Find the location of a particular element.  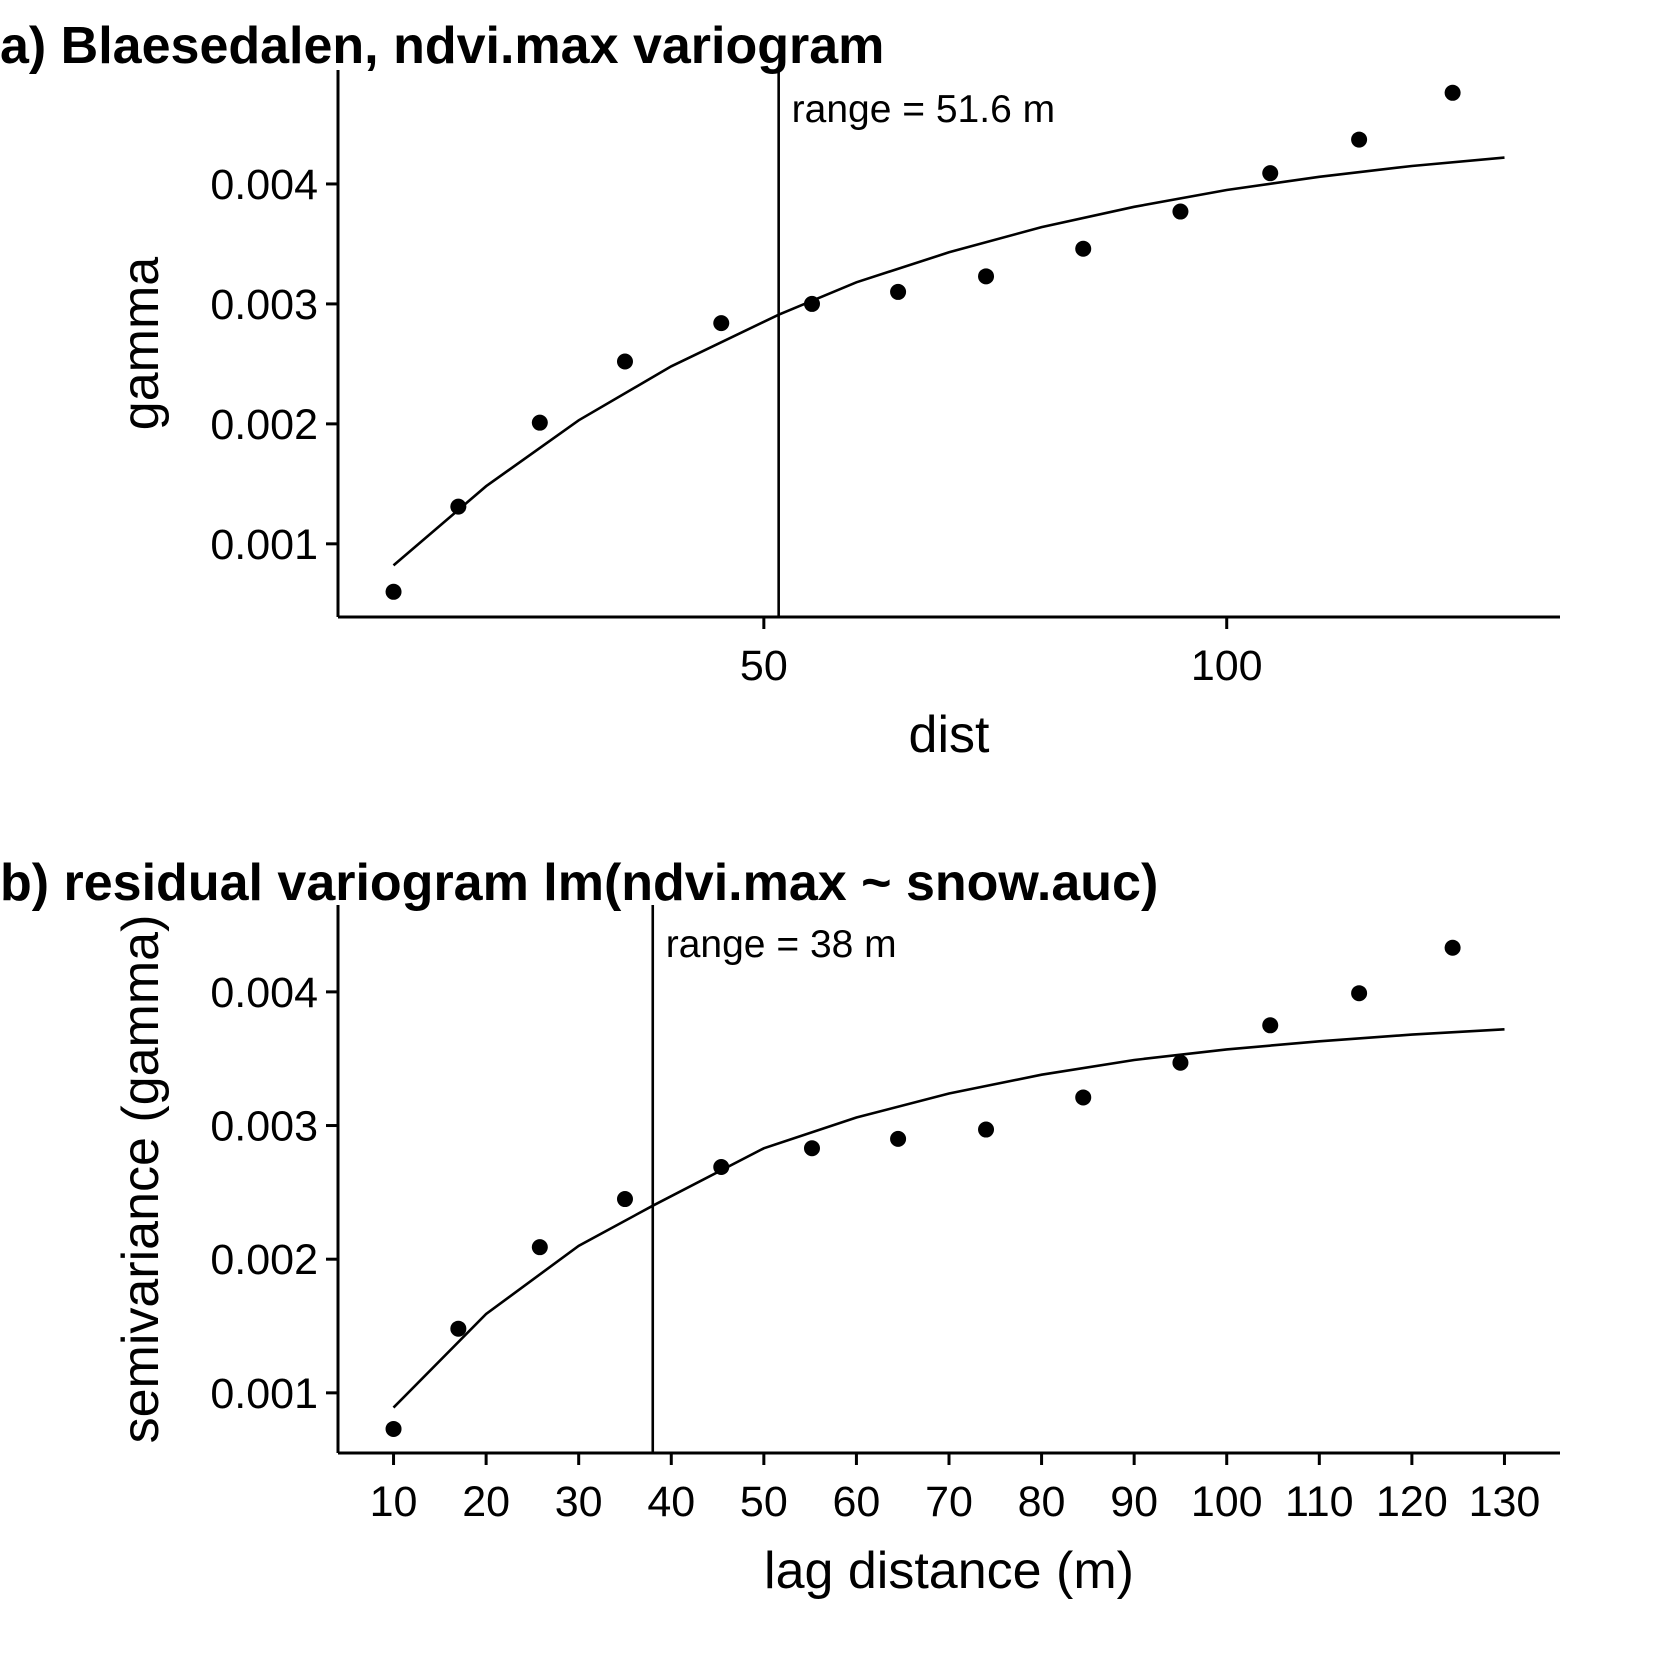

y-axis-label: gamma is located at coordinates (141, 343).